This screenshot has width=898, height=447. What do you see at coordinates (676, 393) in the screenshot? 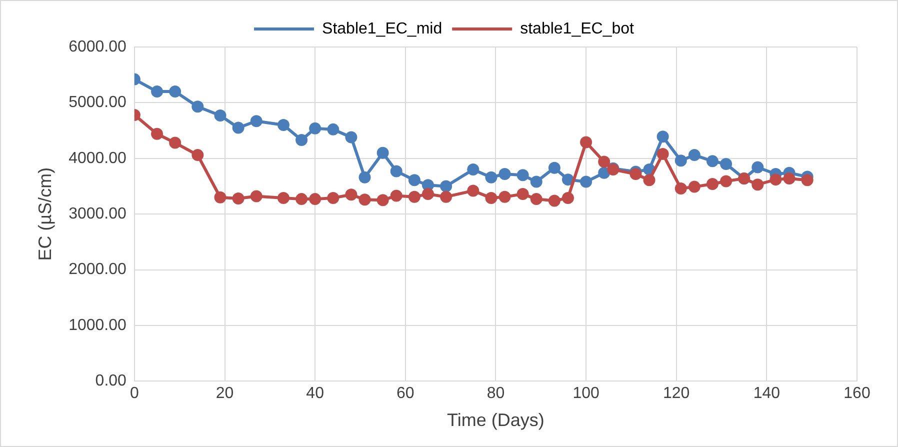
I see `x-tick-label: 120` at bounding box center [676, 393].